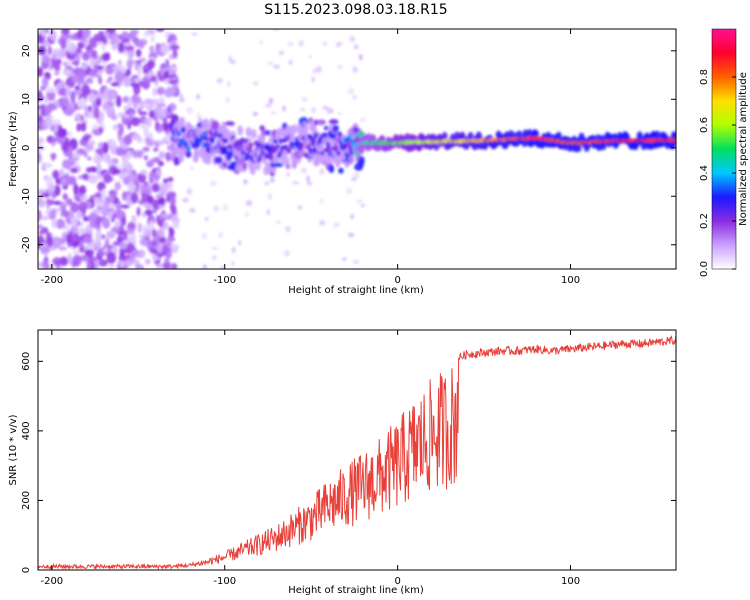 This screenshot has height=600, width=750. I want to click on snr-y-tick-label: 200, so click(26, 500).